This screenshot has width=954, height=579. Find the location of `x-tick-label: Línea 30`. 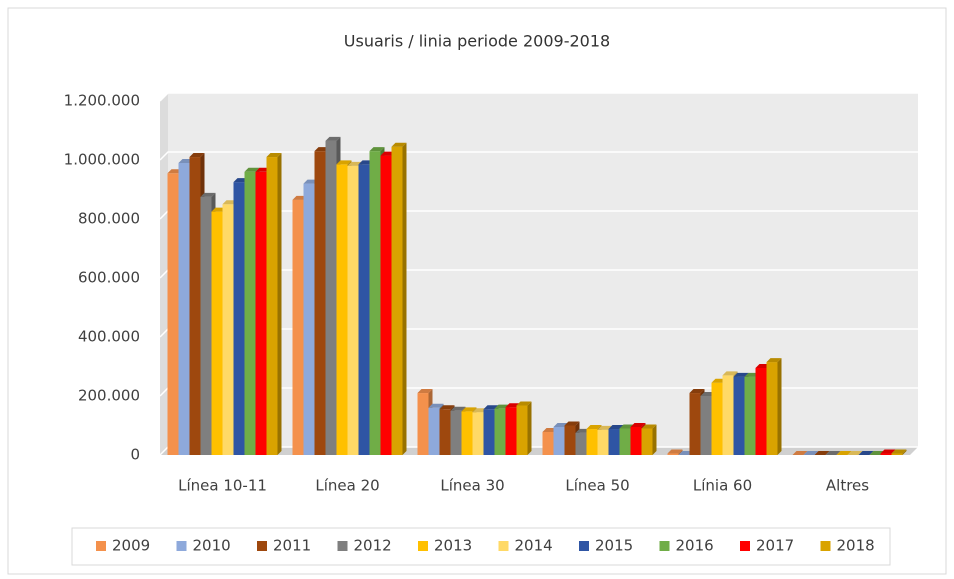

x-tick-label: Línea 30 is located at coordinates (472, 486).